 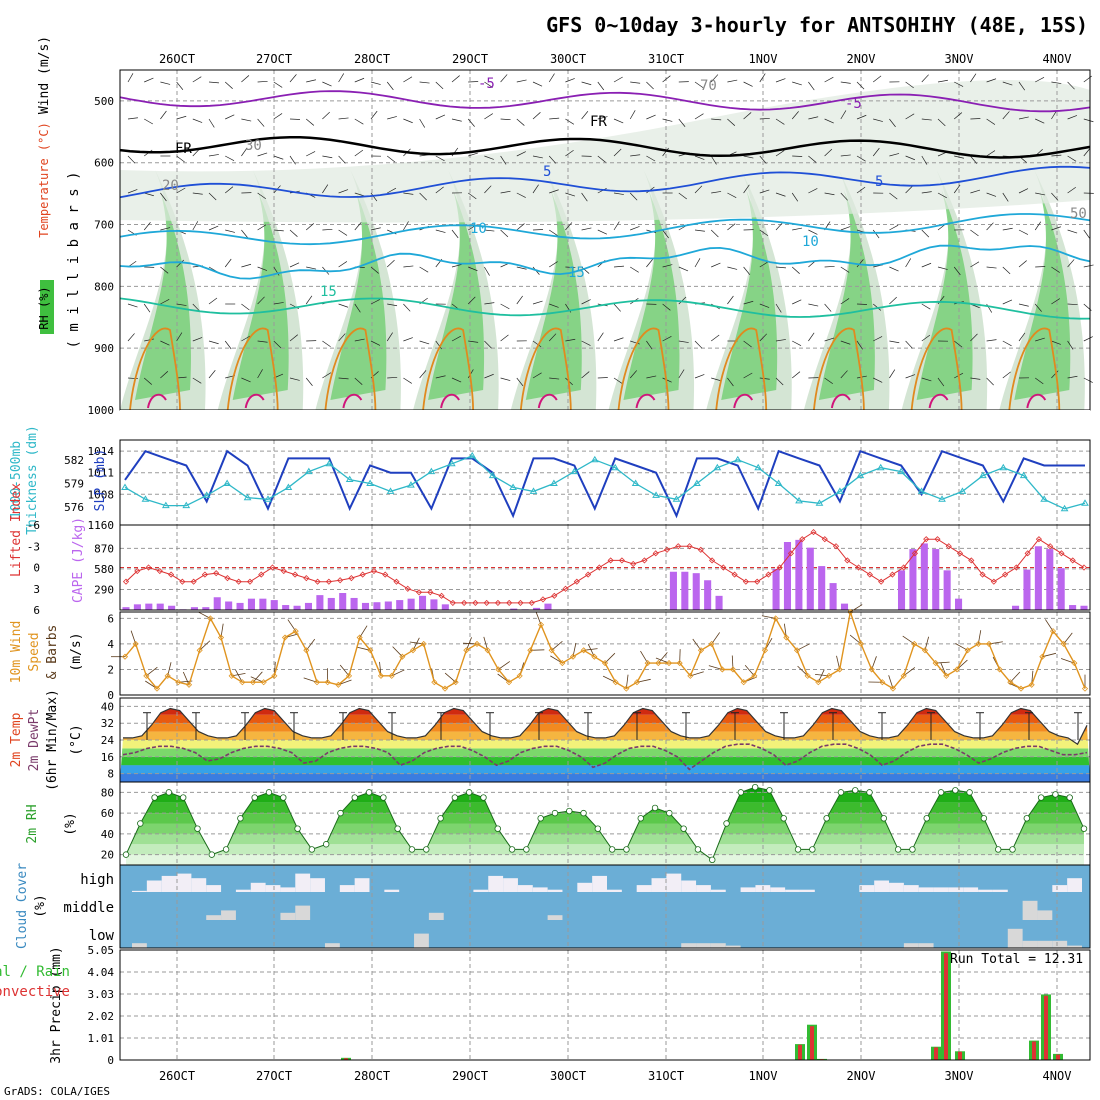 What do you see at coordinates (605, 769) in the screenshot?
I see `temp-band` at bounding box center [605, 769].